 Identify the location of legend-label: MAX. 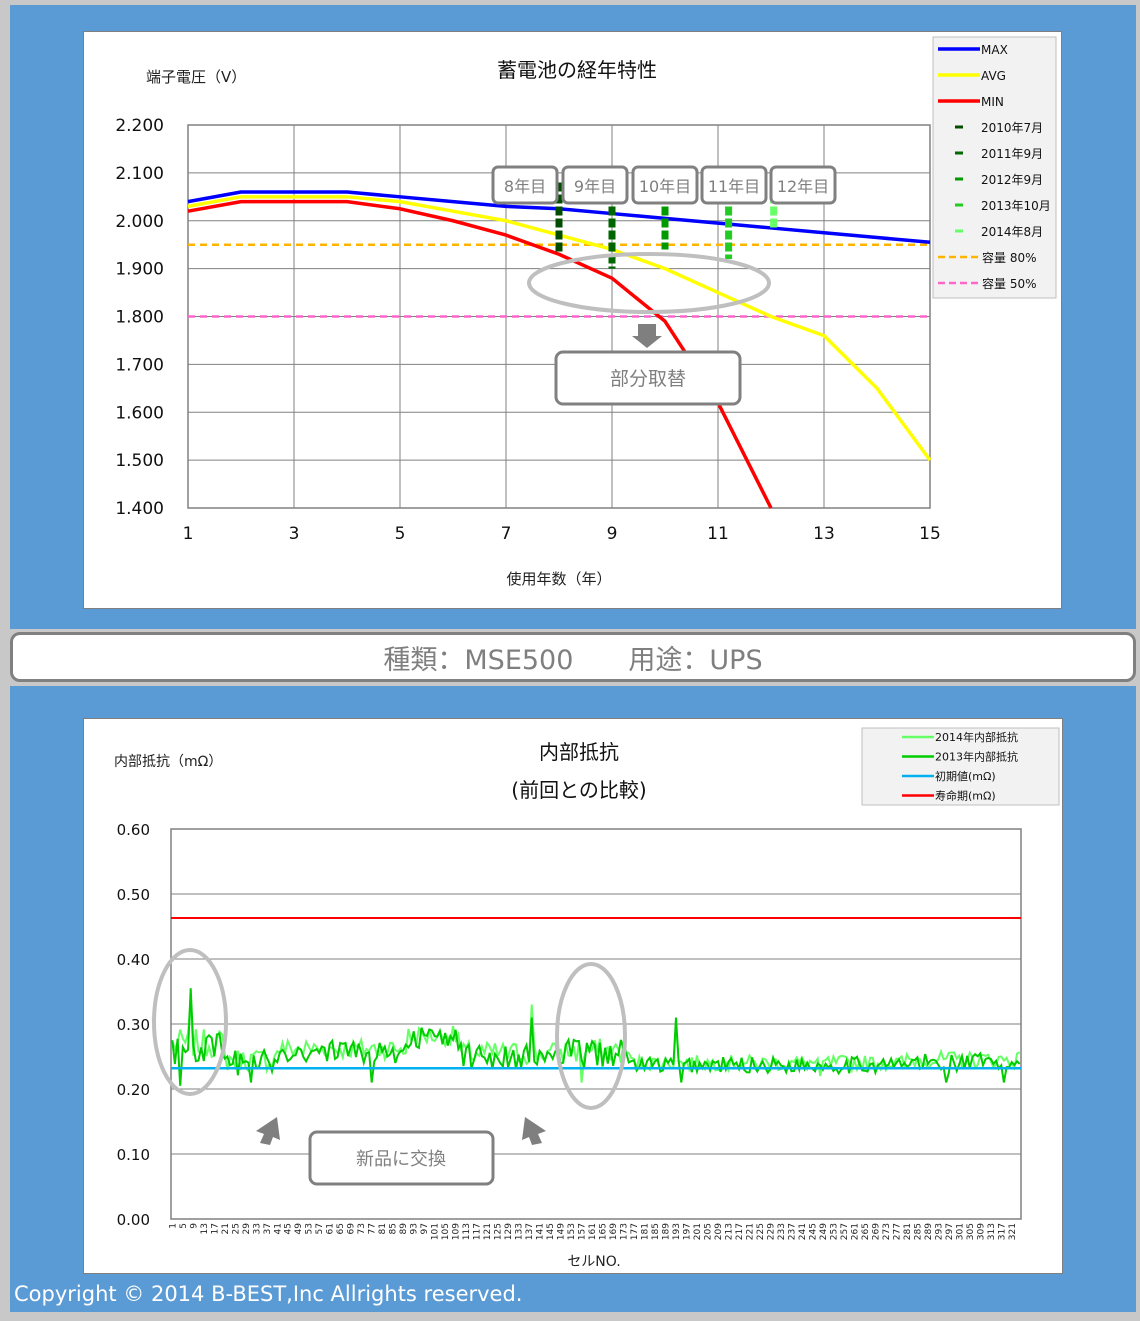
(994, 50).